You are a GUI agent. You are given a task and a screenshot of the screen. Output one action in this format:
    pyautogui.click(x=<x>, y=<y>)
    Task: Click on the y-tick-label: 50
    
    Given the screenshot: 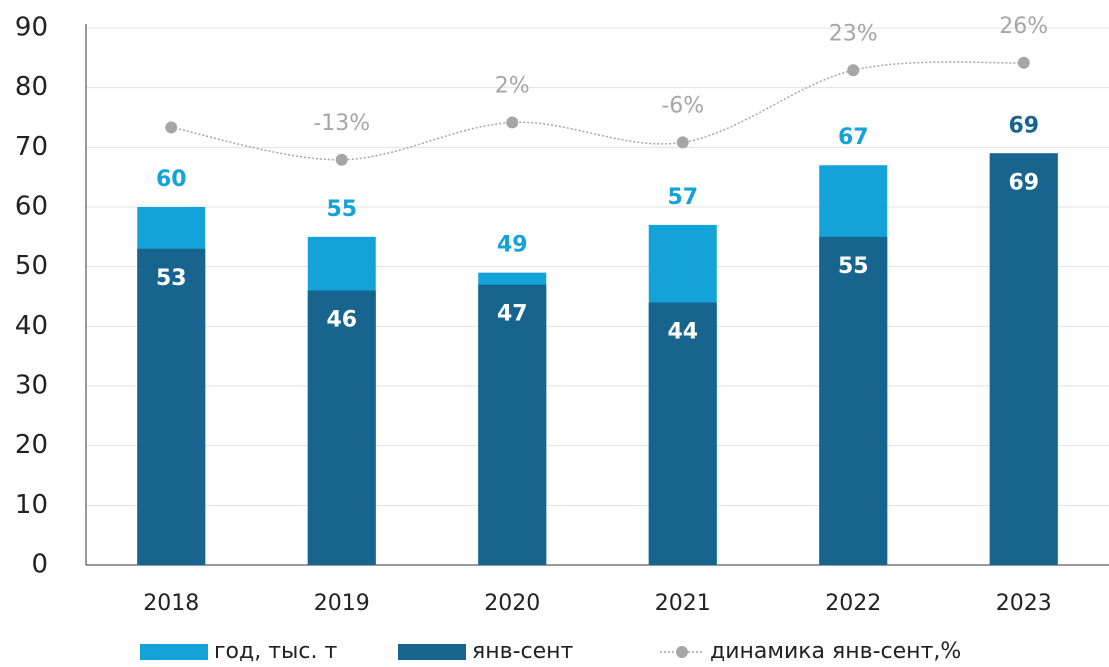 What is the action you would take?
    pyautogui.click(x=31, y=266)
    